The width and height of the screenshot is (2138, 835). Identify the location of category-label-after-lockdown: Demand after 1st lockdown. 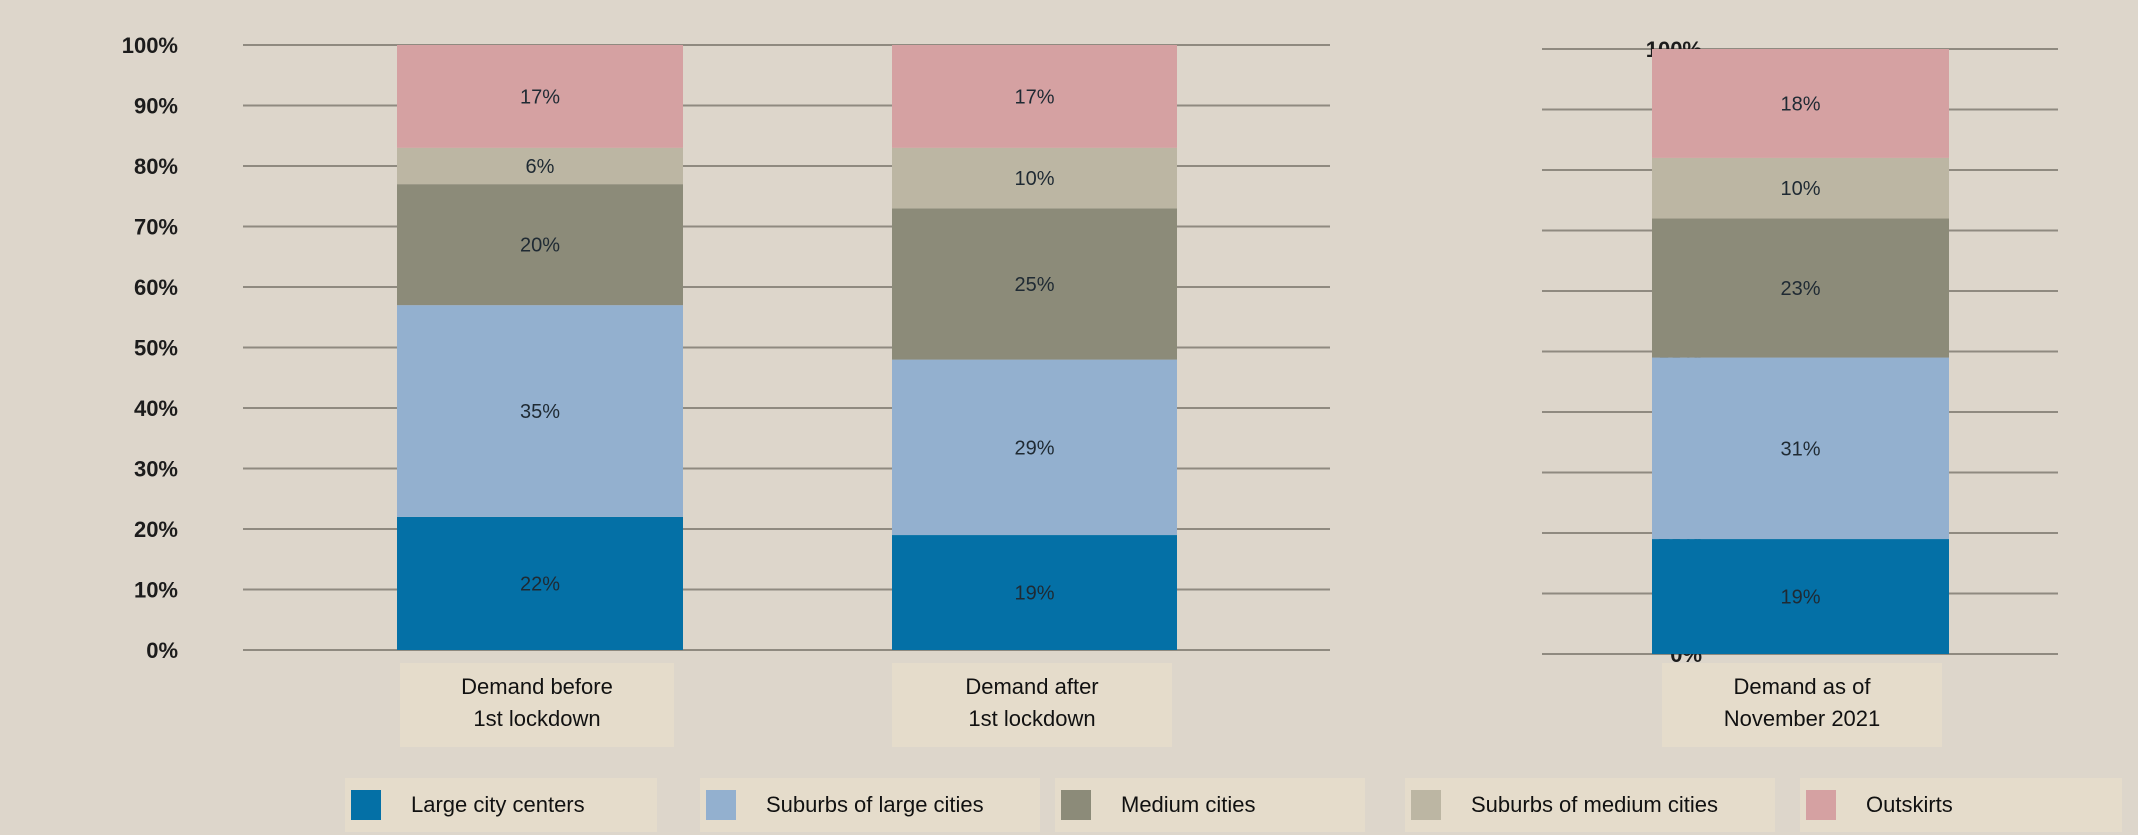
(1032, 705).